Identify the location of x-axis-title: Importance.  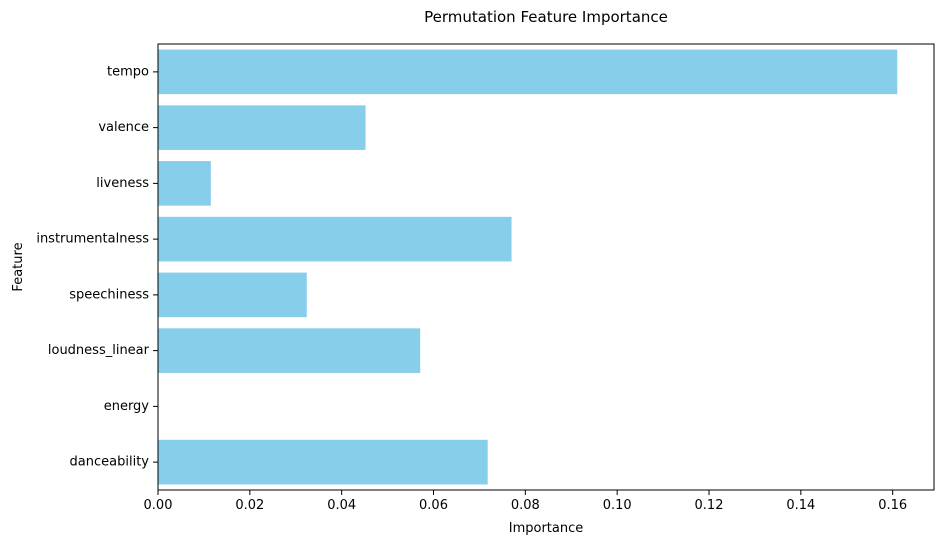
(546, 528).